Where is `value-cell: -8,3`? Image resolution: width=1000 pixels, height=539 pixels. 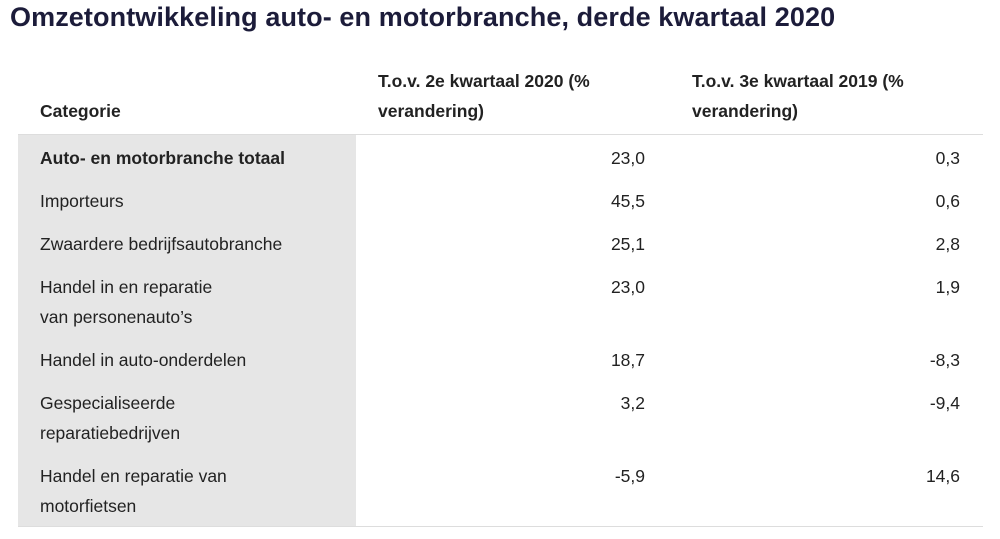 value-cell: -8,3 is located at coordinates (944, 360).